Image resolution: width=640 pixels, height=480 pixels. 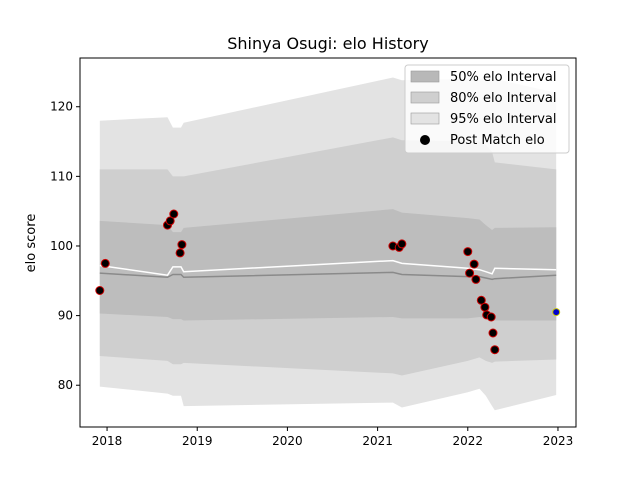 I want to click on x-tick-label: 2018, so click(x=107, y=441).